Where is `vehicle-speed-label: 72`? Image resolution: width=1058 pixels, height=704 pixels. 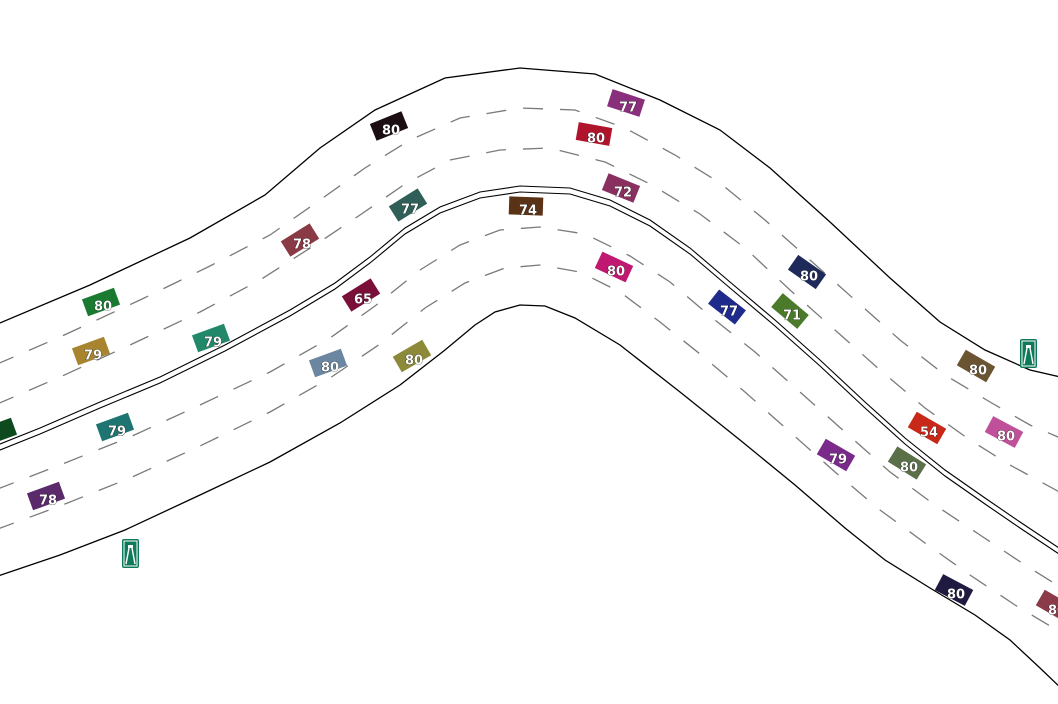 vehicle-speed-label: 72 is located at coordinates (623, 193).